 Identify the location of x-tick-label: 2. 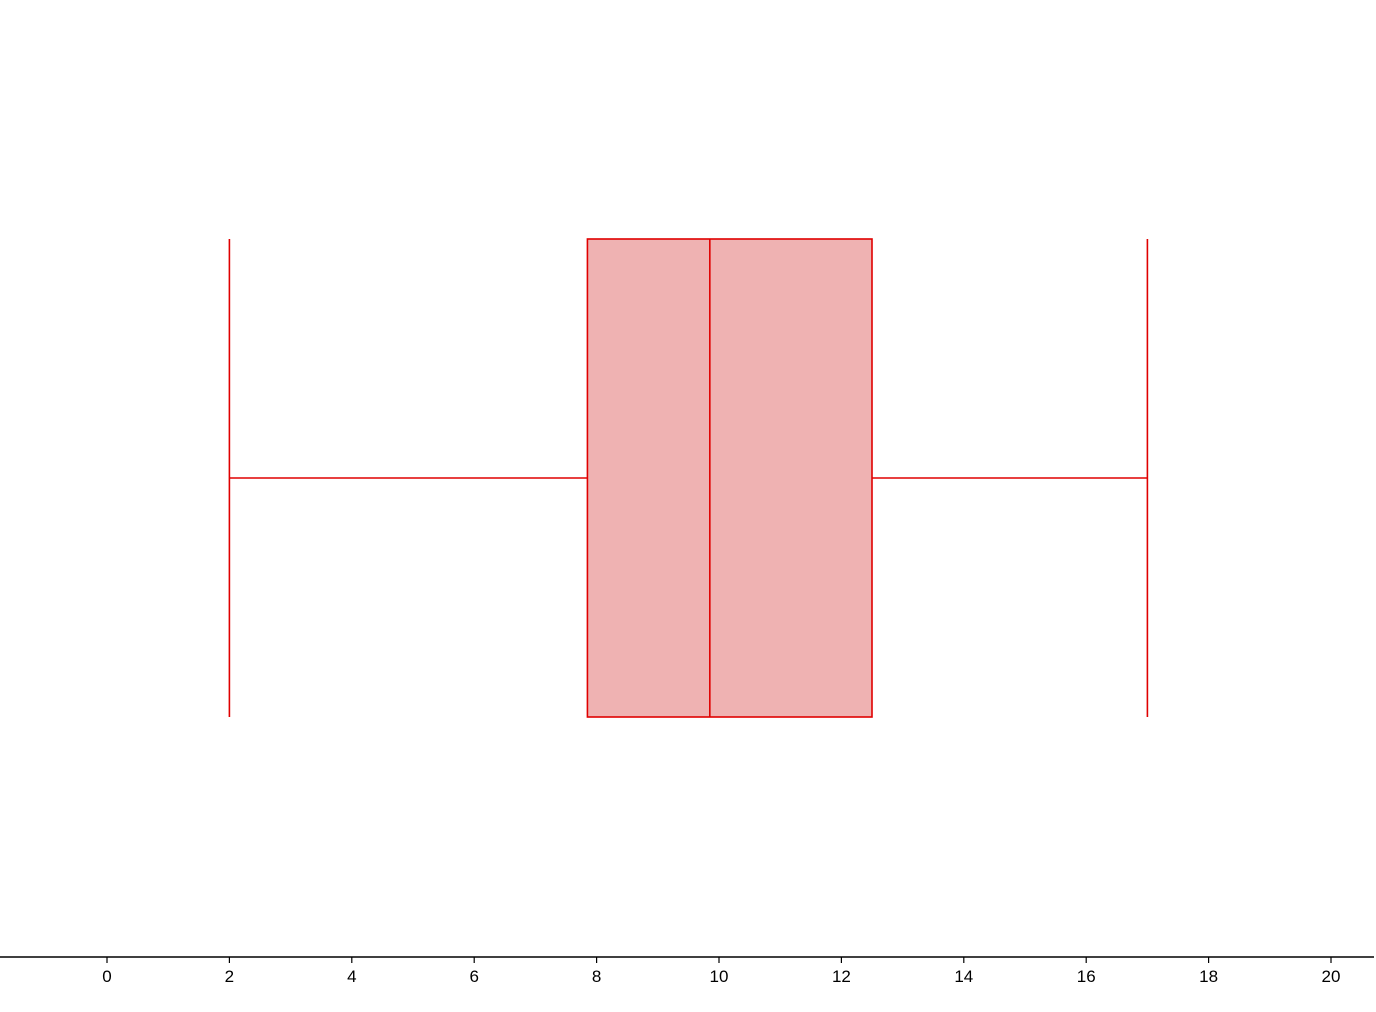
(229, 976).